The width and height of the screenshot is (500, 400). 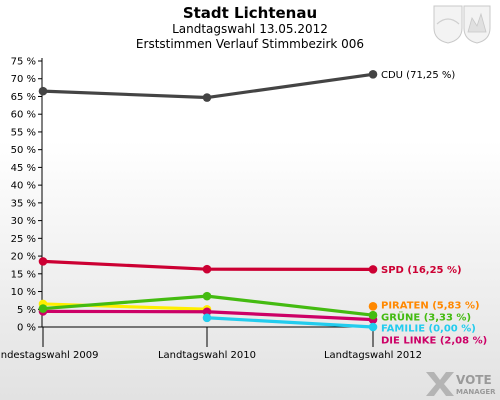 I want to click on series-label-piraten: PIRATEN (5,83 %), so click(x=430, y=306).